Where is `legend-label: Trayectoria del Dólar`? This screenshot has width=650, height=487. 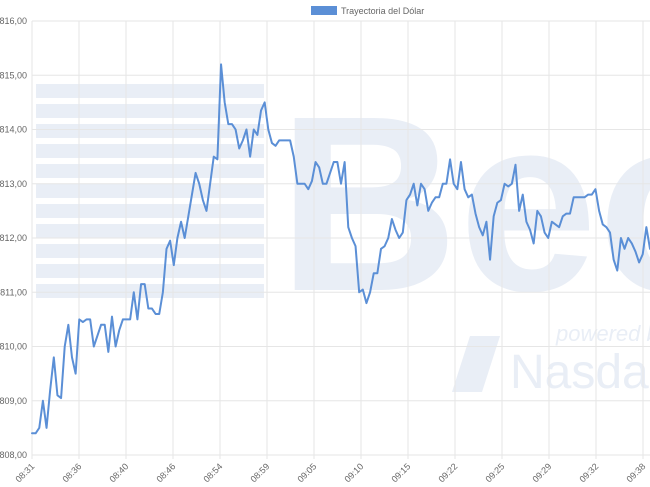
legend-label: Trayectoria del Dólar is located at coordinates (382, 11).